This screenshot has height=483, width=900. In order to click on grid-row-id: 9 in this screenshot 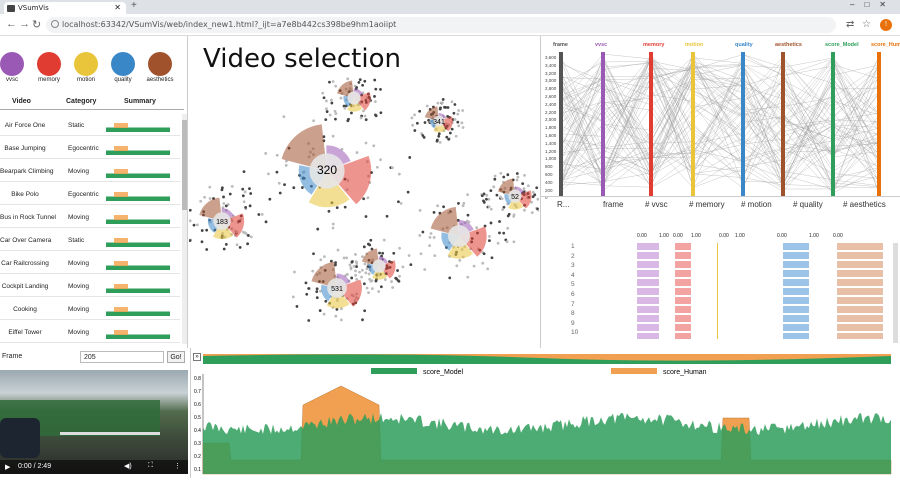, I will do `click(573, 323)`.